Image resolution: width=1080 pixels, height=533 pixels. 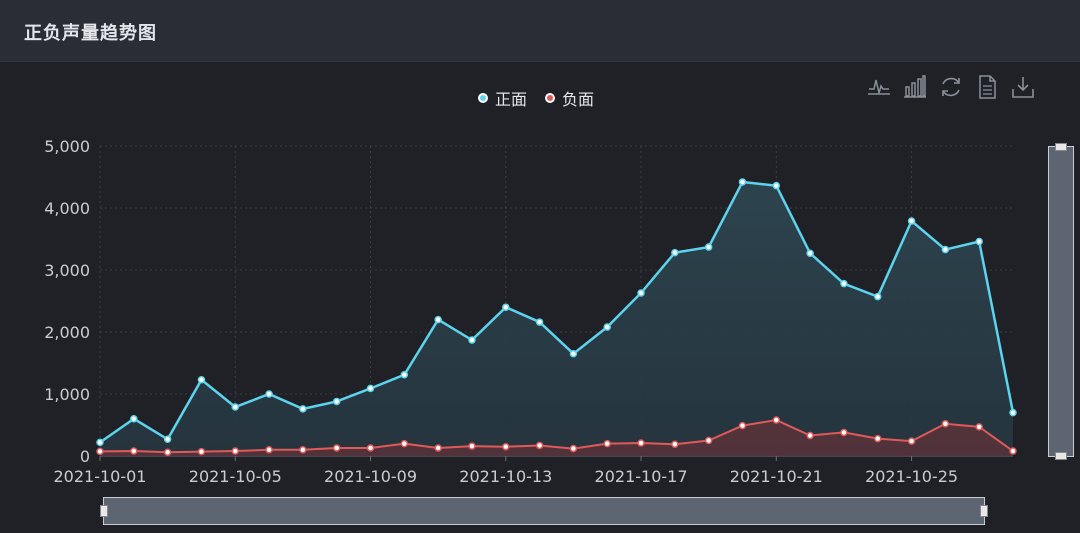 I want to click on x-slider-right-handle, so click(x=984, y=511).